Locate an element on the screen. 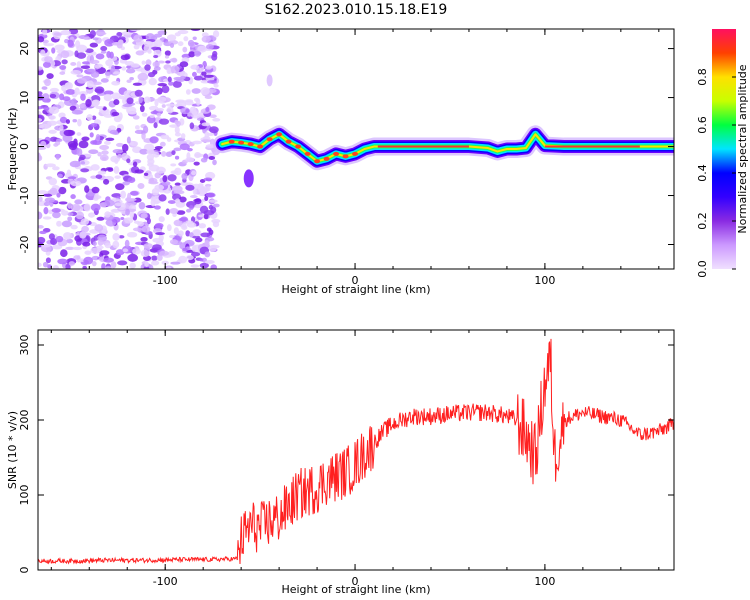  colorbar-label: Normalized spectral amplitude is located at coordinates (742, 148).